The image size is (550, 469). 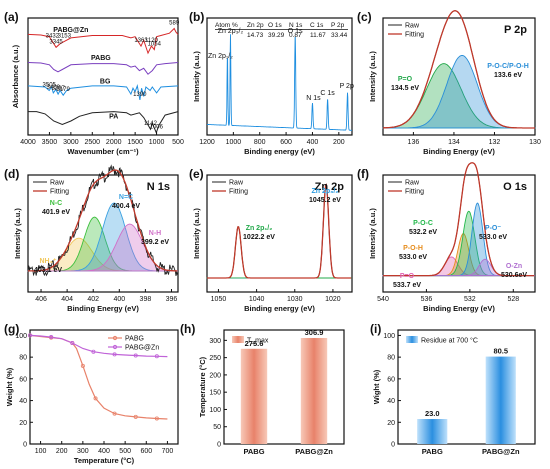 What do you see at coordinates (413, 248) in the screenshot?
I see `component-name: P-O-H` at bounding box center [413, 248].